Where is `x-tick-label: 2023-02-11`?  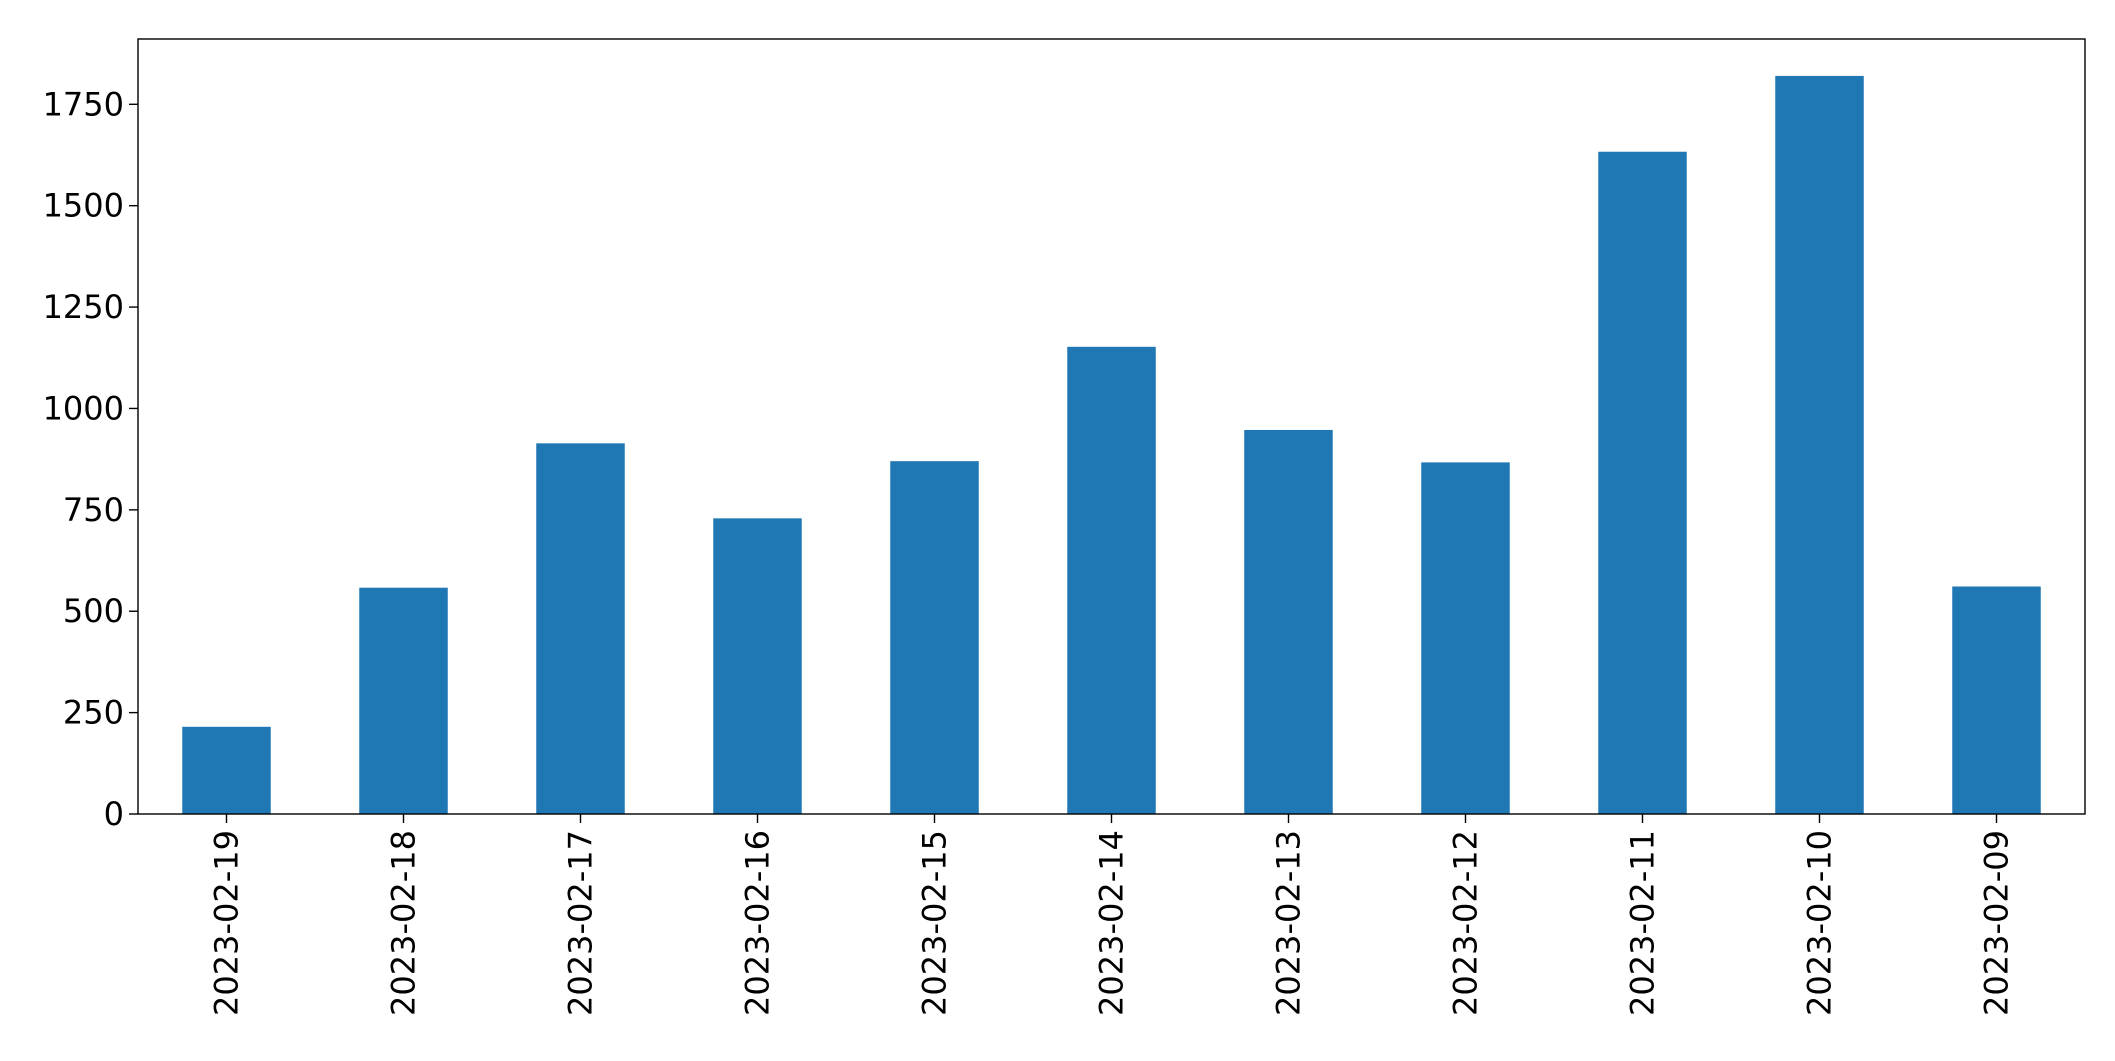 x-tick-label: 2023-02-11 is located at coordinates (1643, 923).